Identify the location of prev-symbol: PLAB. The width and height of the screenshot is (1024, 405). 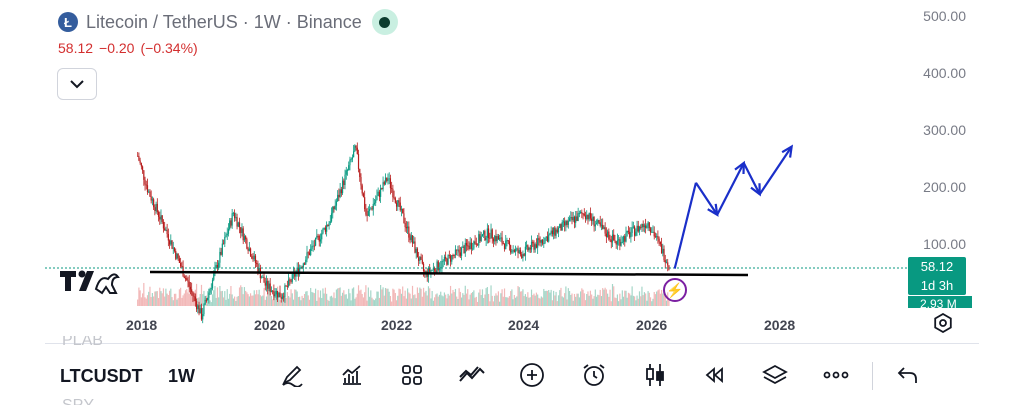
(82, 342).